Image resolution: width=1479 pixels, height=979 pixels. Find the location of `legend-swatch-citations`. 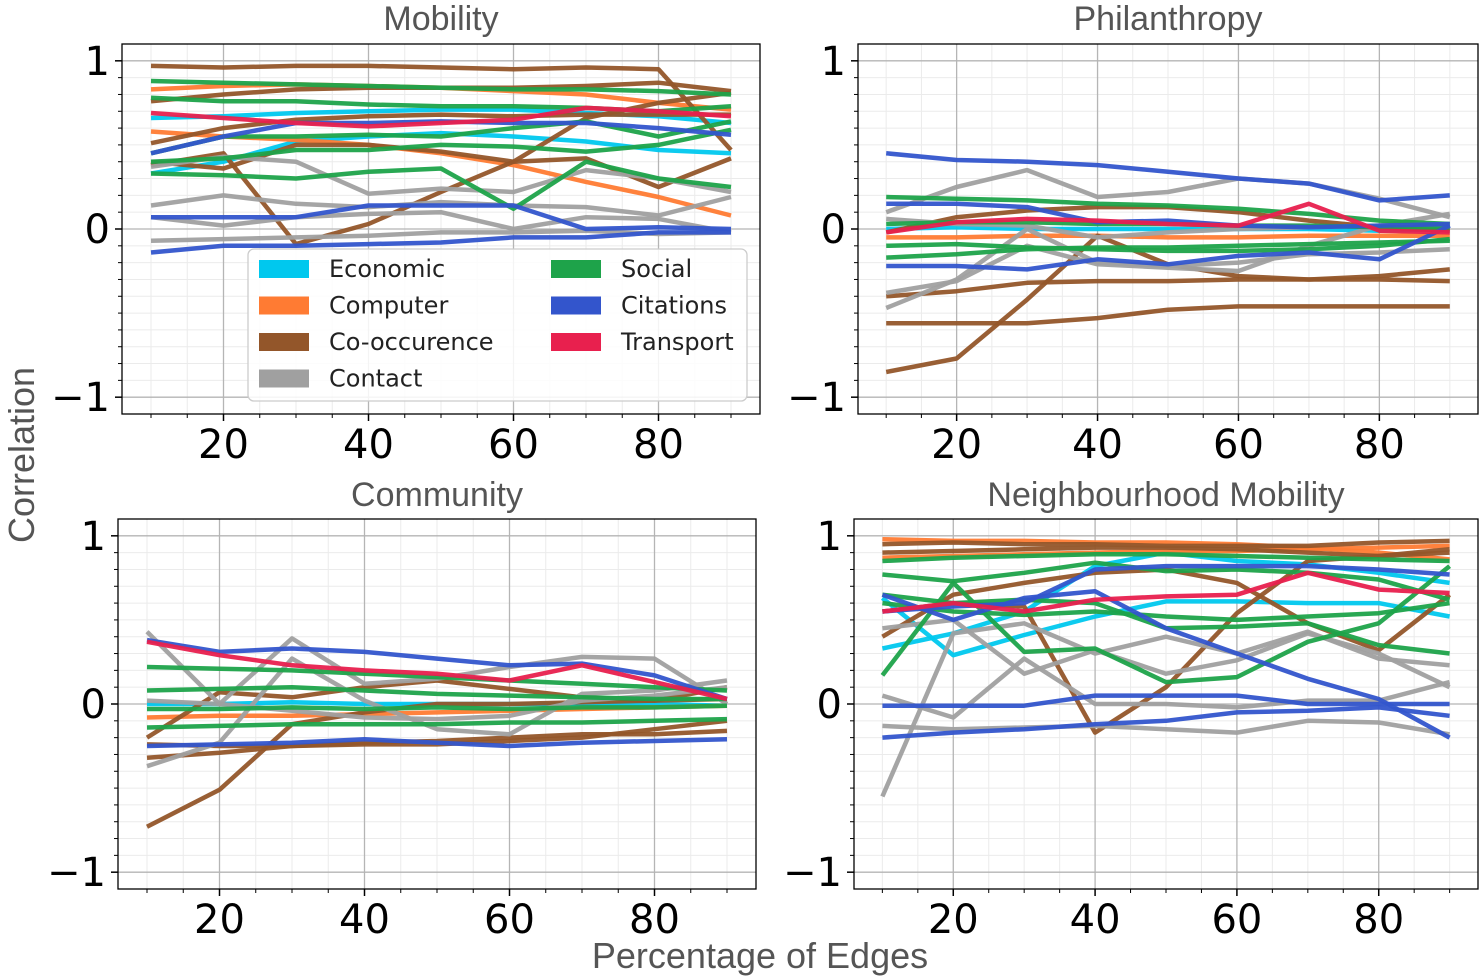

legend-swatch-citations is located at coordinates (576, 305).